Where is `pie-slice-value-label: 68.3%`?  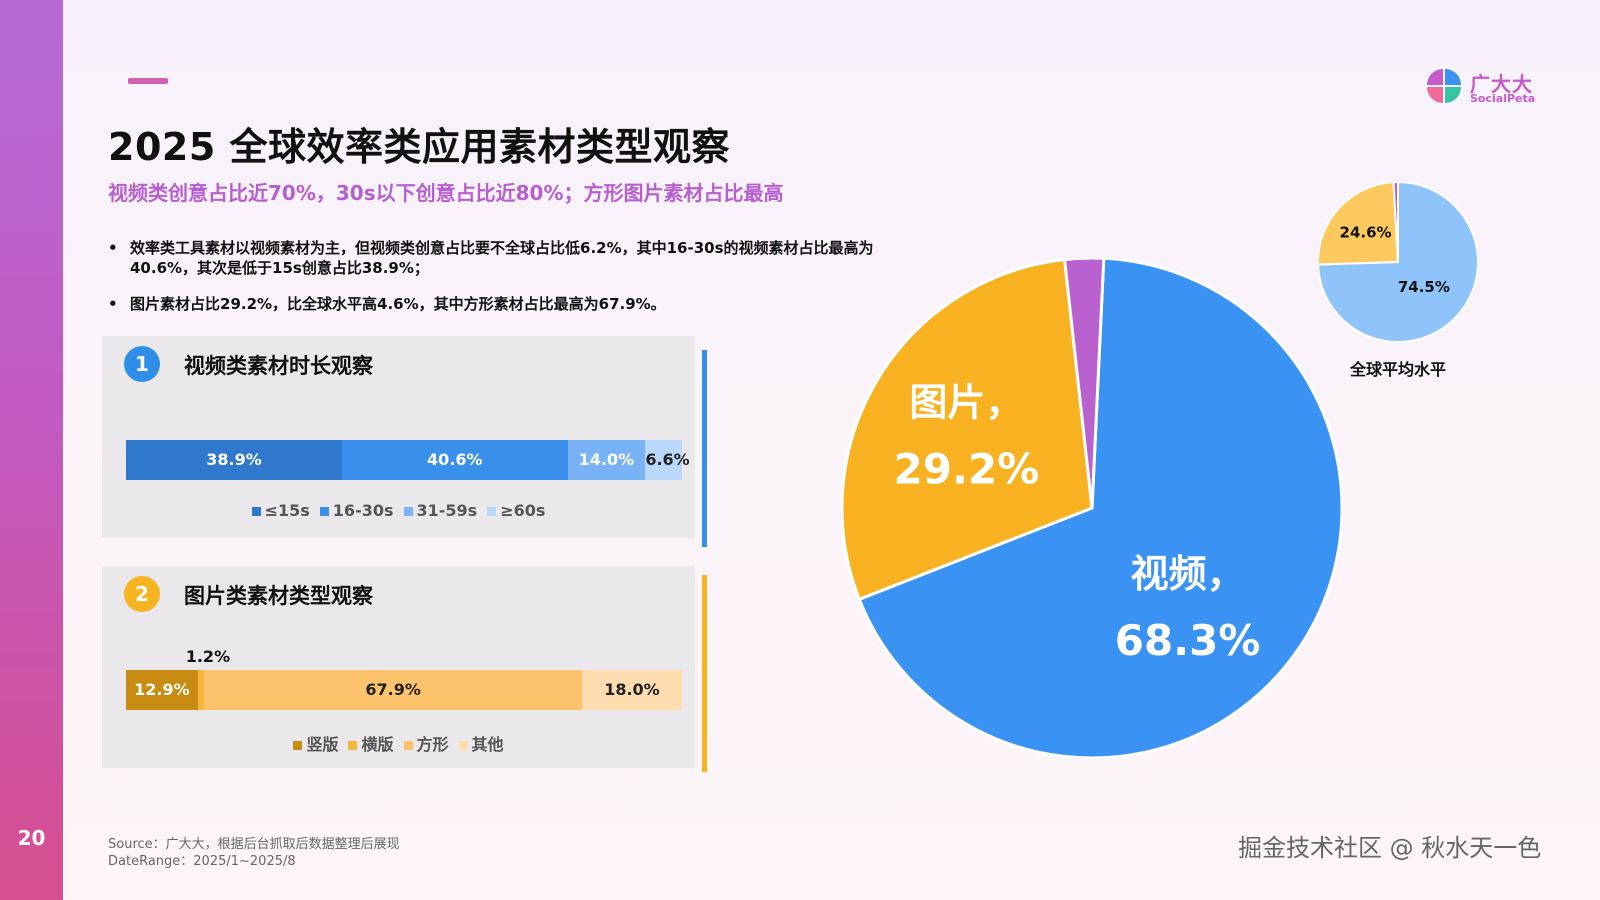 pie-slice-value-label: 68.3% is located at coordinates (1188, 640).